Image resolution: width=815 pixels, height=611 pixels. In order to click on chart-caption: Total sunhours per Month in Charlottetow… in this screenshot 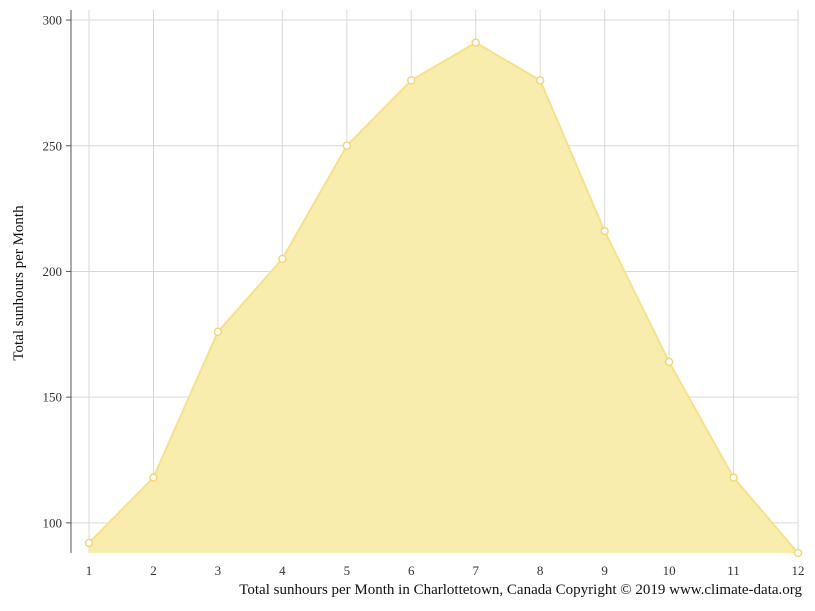, I will do `click(520, 590)`.